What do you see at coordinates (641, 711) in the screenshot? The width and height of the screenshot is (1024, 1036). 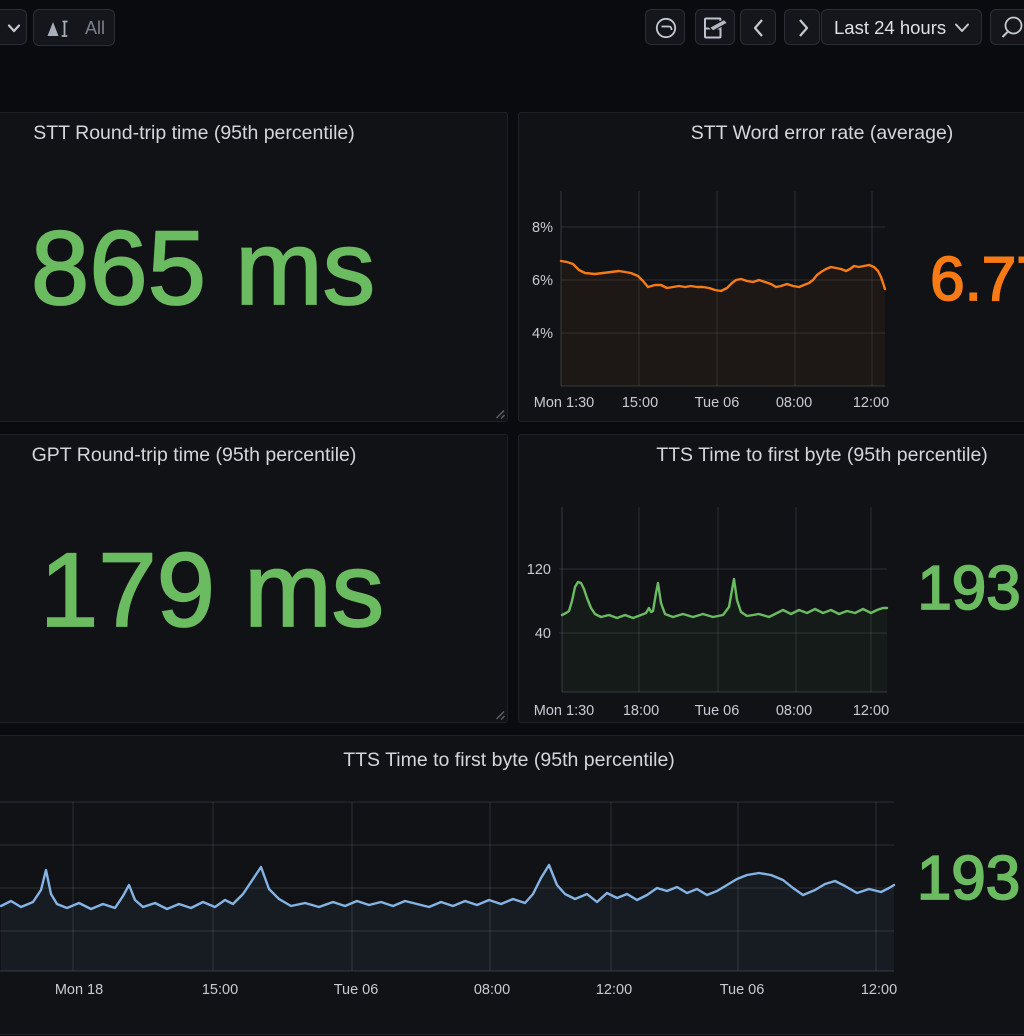 I see `svg-text: 18:00` at bounding box center [641, 711].